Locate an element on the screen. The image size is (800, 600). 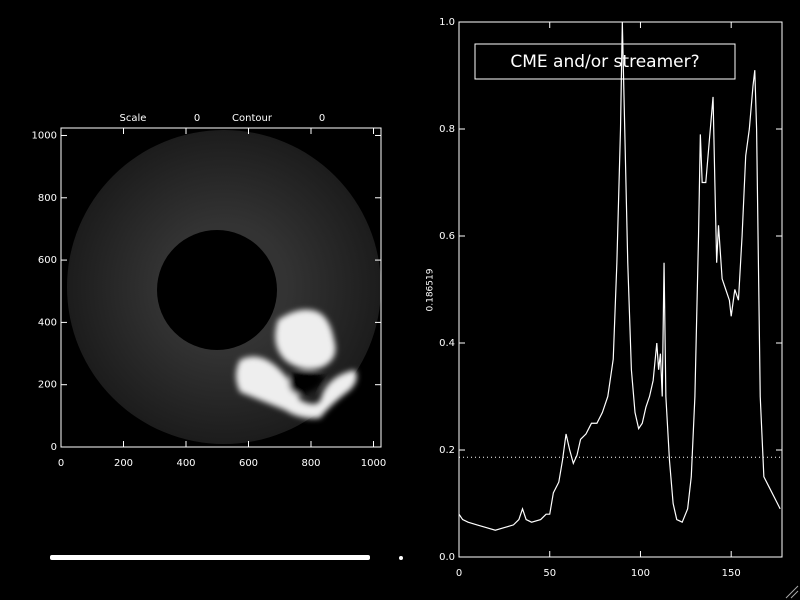
x-tick-label: 600 is located at coordinates (248, 463).